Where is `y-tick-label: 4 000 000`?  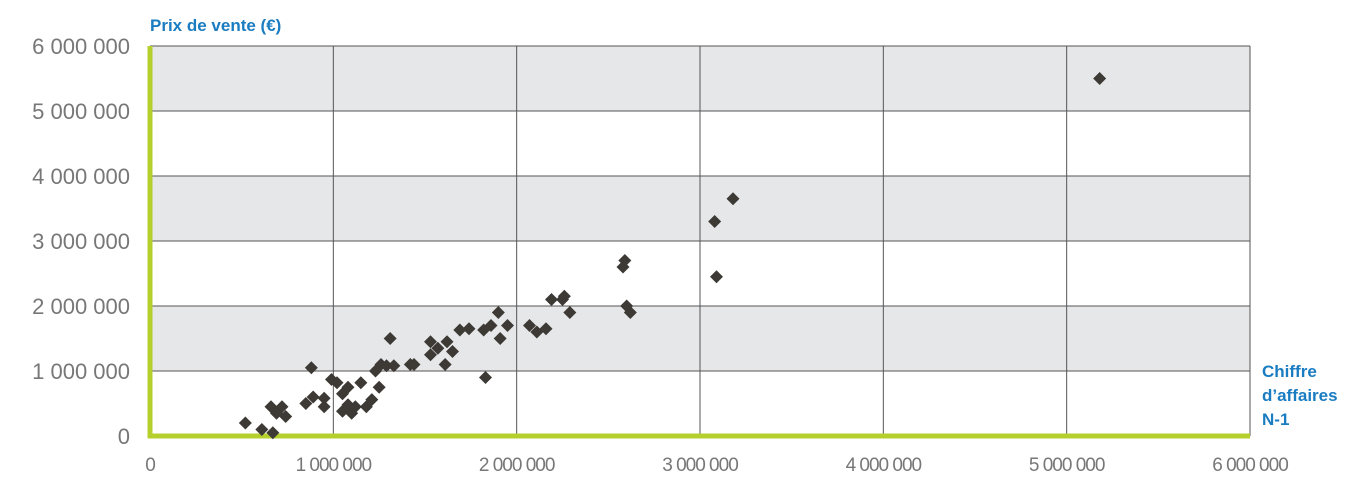 y-tick-label: 4 000 000 is located at coordinates (81, 176).